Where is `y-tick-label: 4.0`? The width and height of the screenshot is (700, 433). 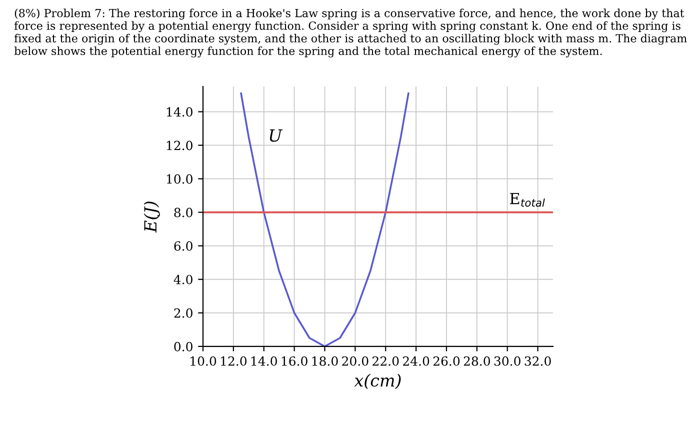 y-tick-label: 4.0 is located at coordinates (183, 279).